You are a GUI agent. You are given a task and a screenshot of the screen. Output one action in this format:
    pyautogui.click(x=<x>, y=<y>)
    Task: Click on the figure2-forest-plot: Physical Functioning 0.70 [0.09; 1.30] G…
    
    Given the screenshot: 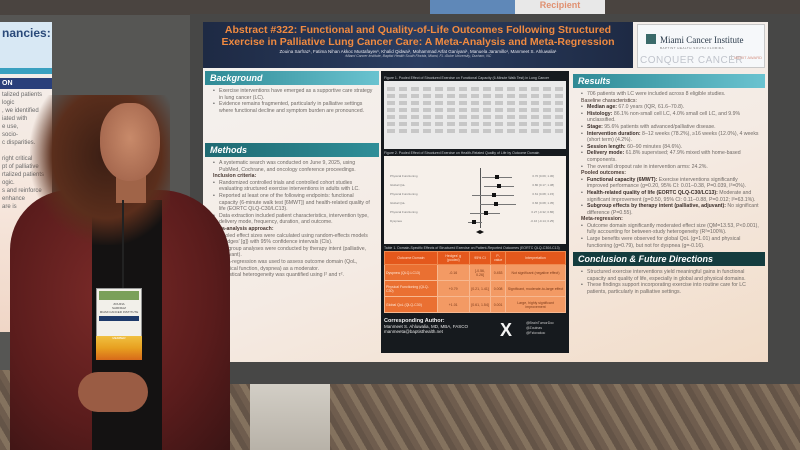 What is the action you would take?
    pyautogui.click(x=475, y=200)
    